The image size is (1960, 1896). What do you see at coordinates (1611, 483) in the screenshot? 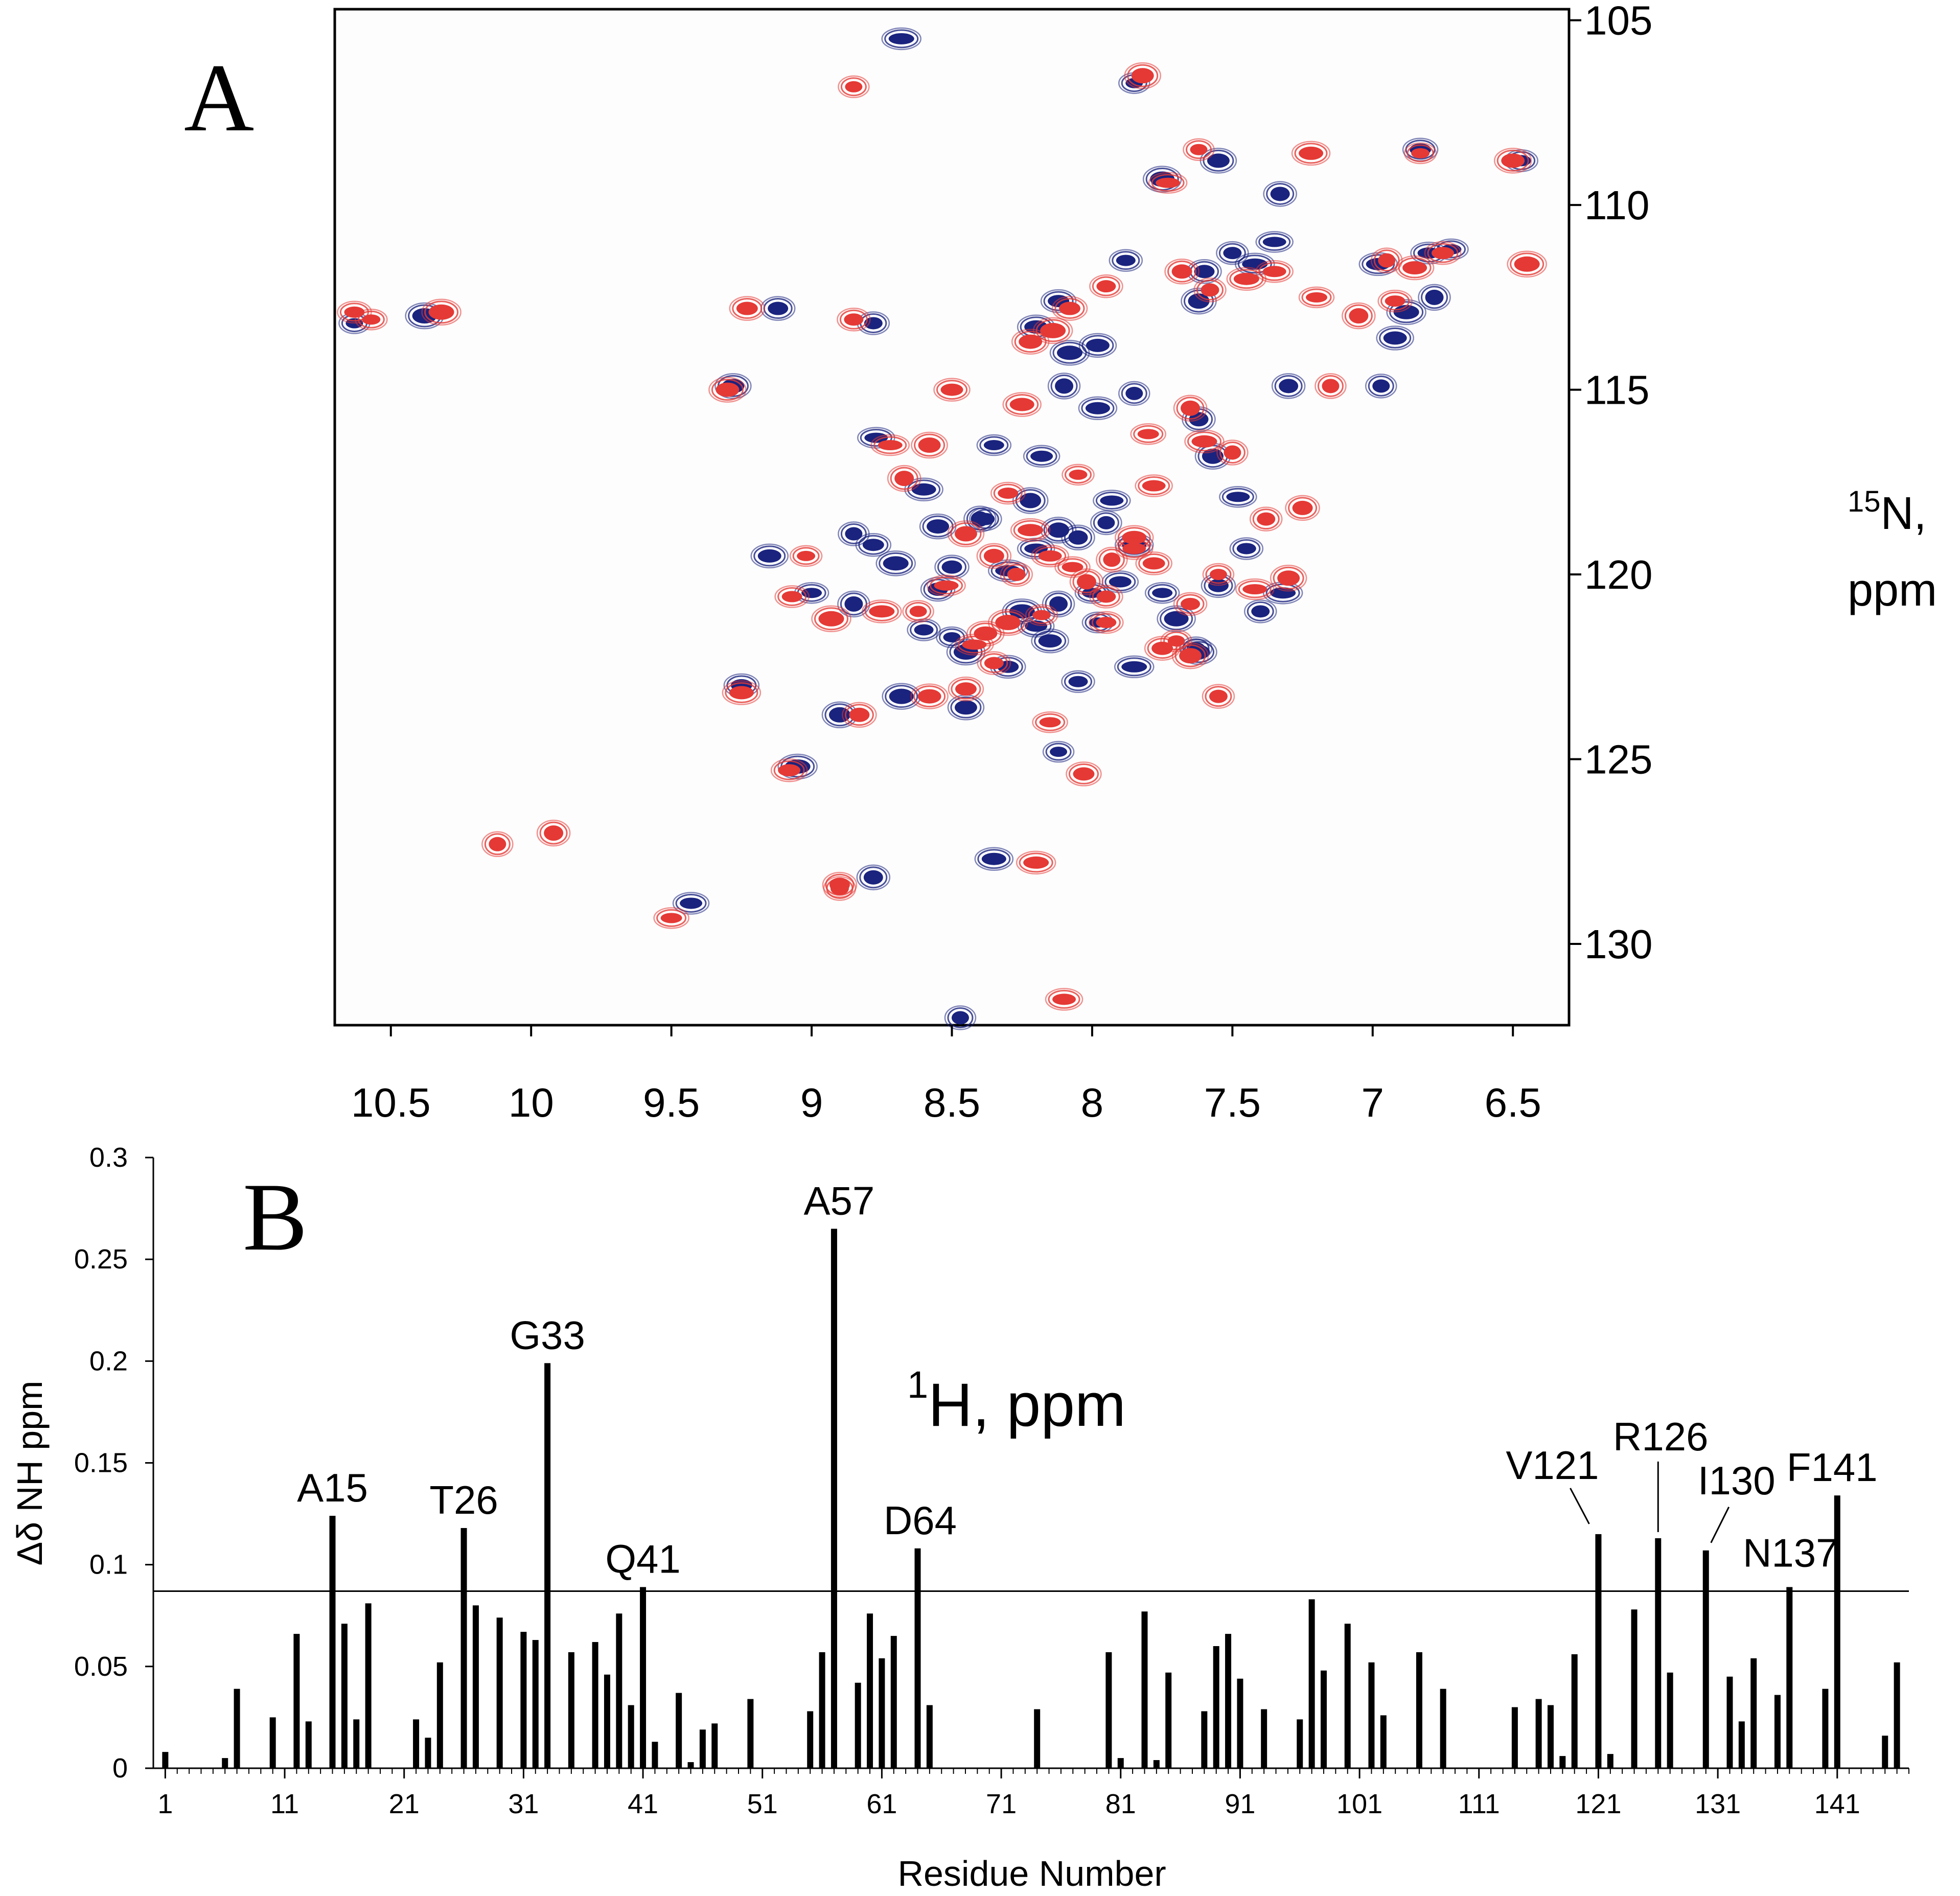
I see `nitrogen-axis: 105 110 115 120 125 130` at bounding box center [1611, 483].